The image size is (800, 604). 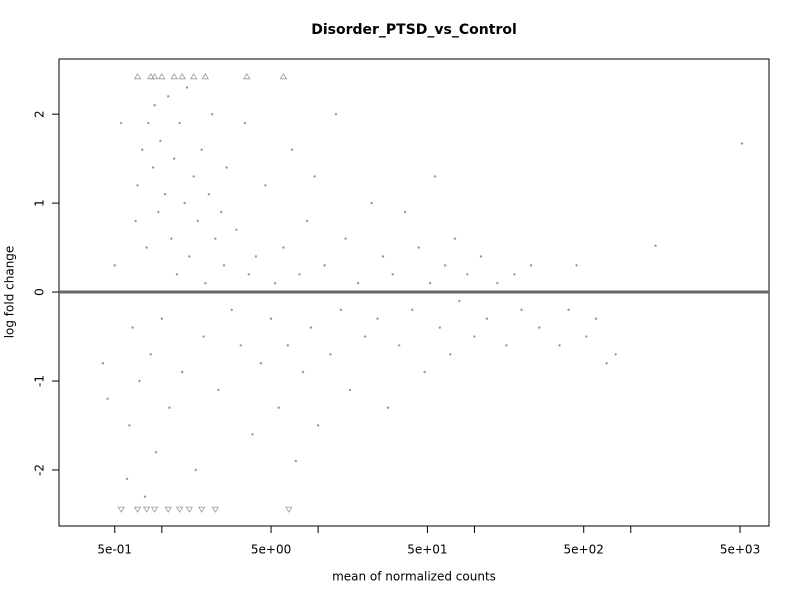 I want to click on x-tick-label: 5e+01, so click(x=427, y=550).